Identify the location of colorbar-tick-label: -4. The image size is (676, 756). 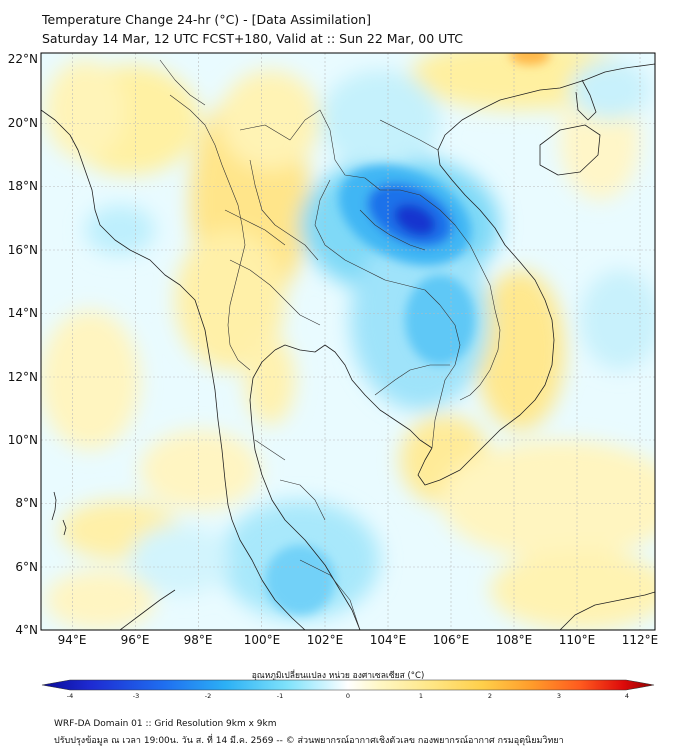
(70, 696).